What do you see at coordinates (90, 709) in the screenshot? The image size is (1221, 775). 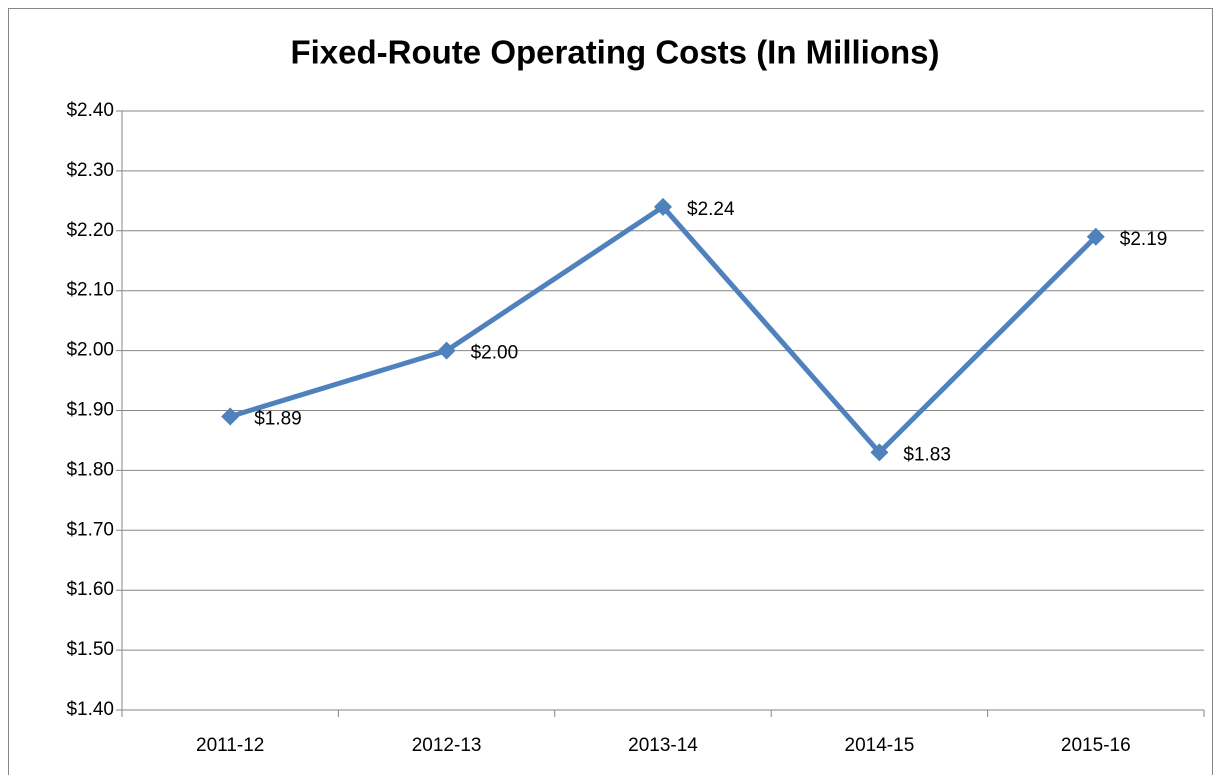 I see `y-tick-label: $1.40` at bounding box center [90, 709].